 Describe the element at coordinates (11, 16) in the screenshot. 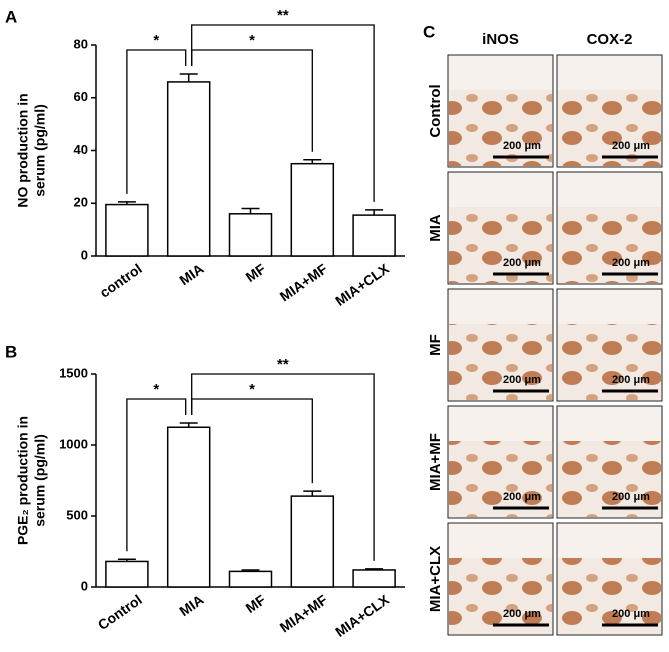

I see `panel-label: A` at that location.